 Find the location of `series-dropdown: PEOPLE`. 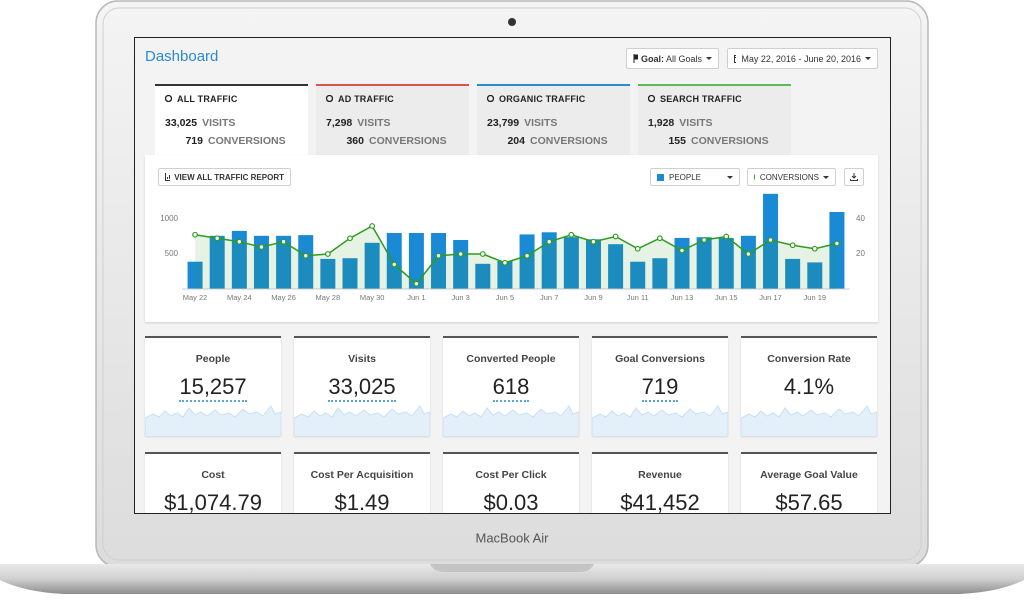

series-dropdown: PEOPLE is located at coordinates (695, 177).